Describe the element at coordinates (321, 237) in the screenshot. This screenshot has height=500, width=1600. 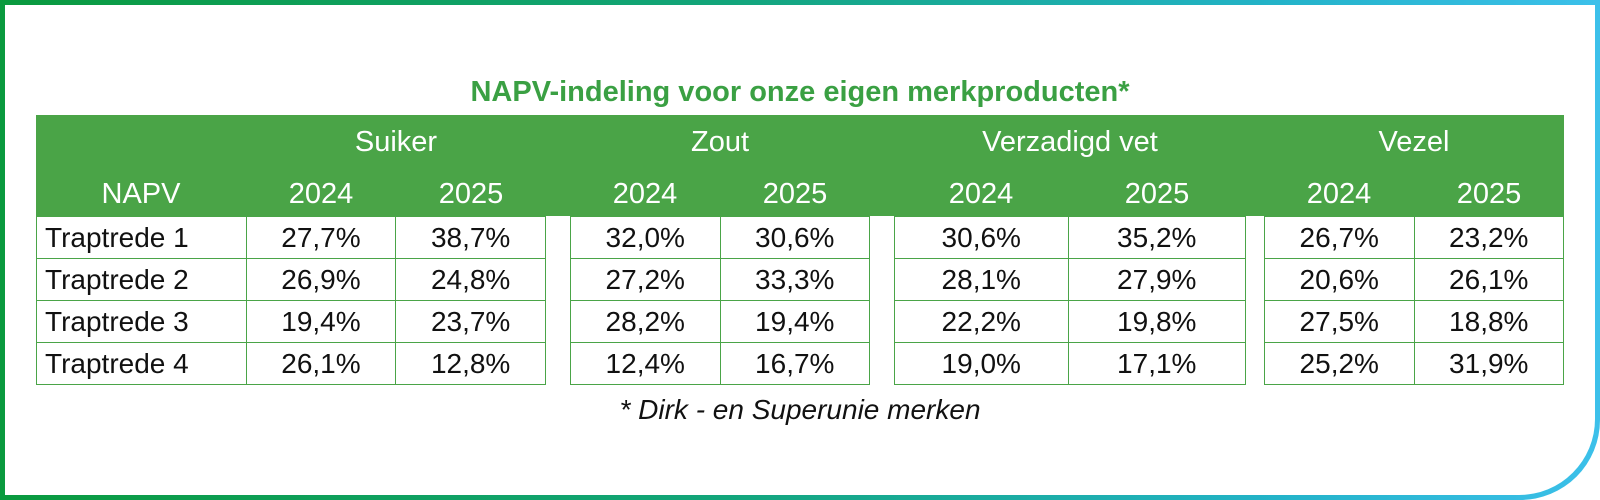
I see `value-cell: 27,7%` at that location.